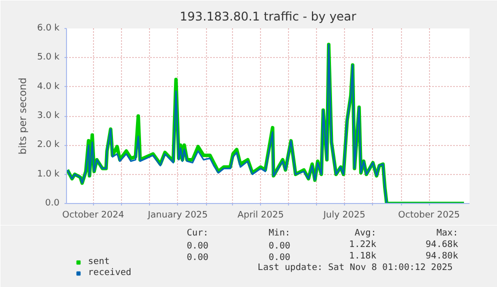  Describe the element at coordinates (52, 203) in the screenshot. I see `y-tick-label: 0.0` at that location.